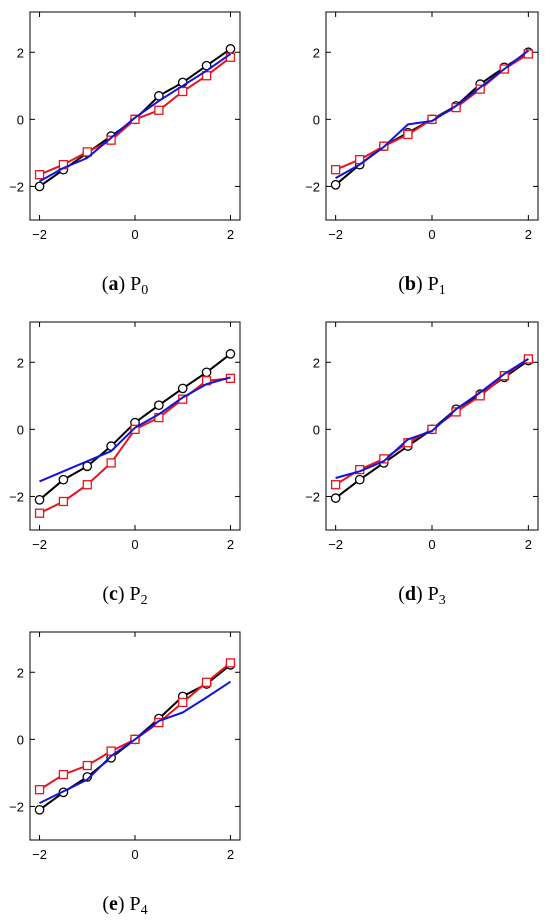 The height and width of the screenshot is (924, 550). I want to click on caption-letter: b, so click(410, 284).